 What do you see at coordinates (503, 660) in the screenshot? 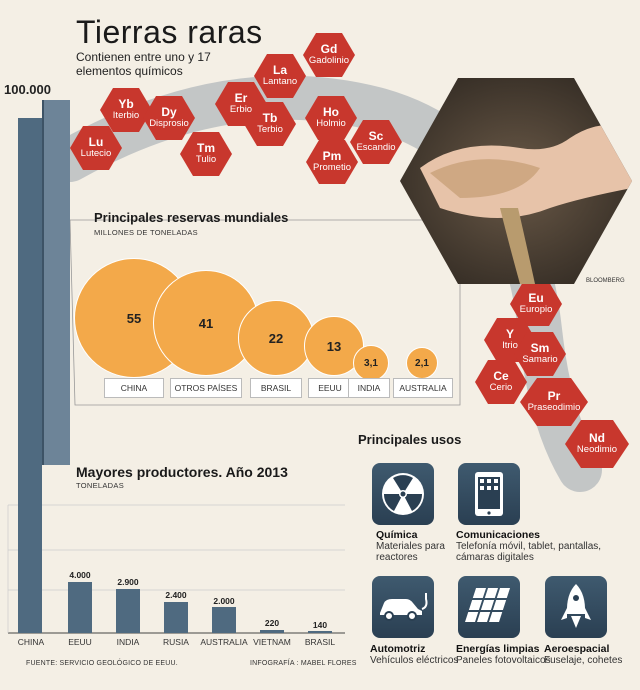
I see `use-desc-energias: Paneles fotovoltaicos` at bounding box center [503, 660].